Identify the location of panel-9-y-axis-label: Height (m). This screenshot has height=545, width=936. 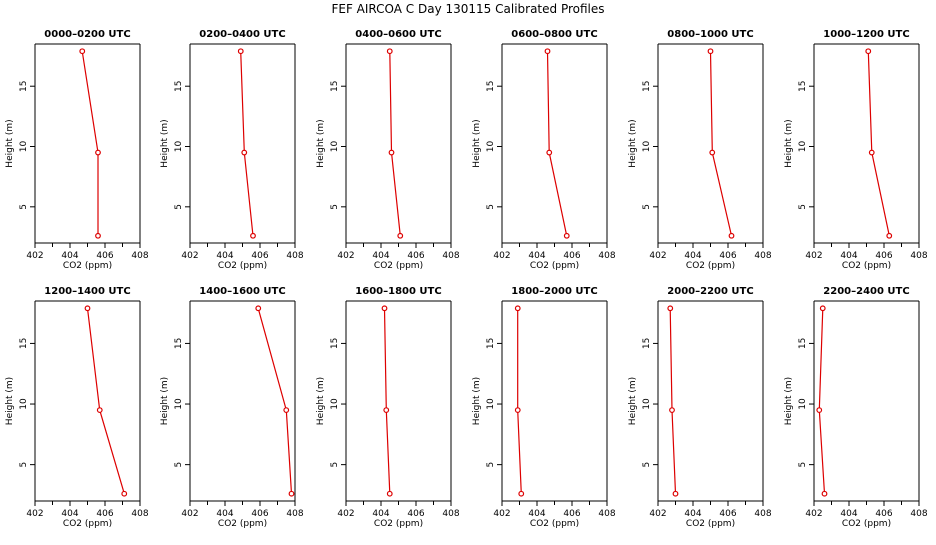
(321, 401).